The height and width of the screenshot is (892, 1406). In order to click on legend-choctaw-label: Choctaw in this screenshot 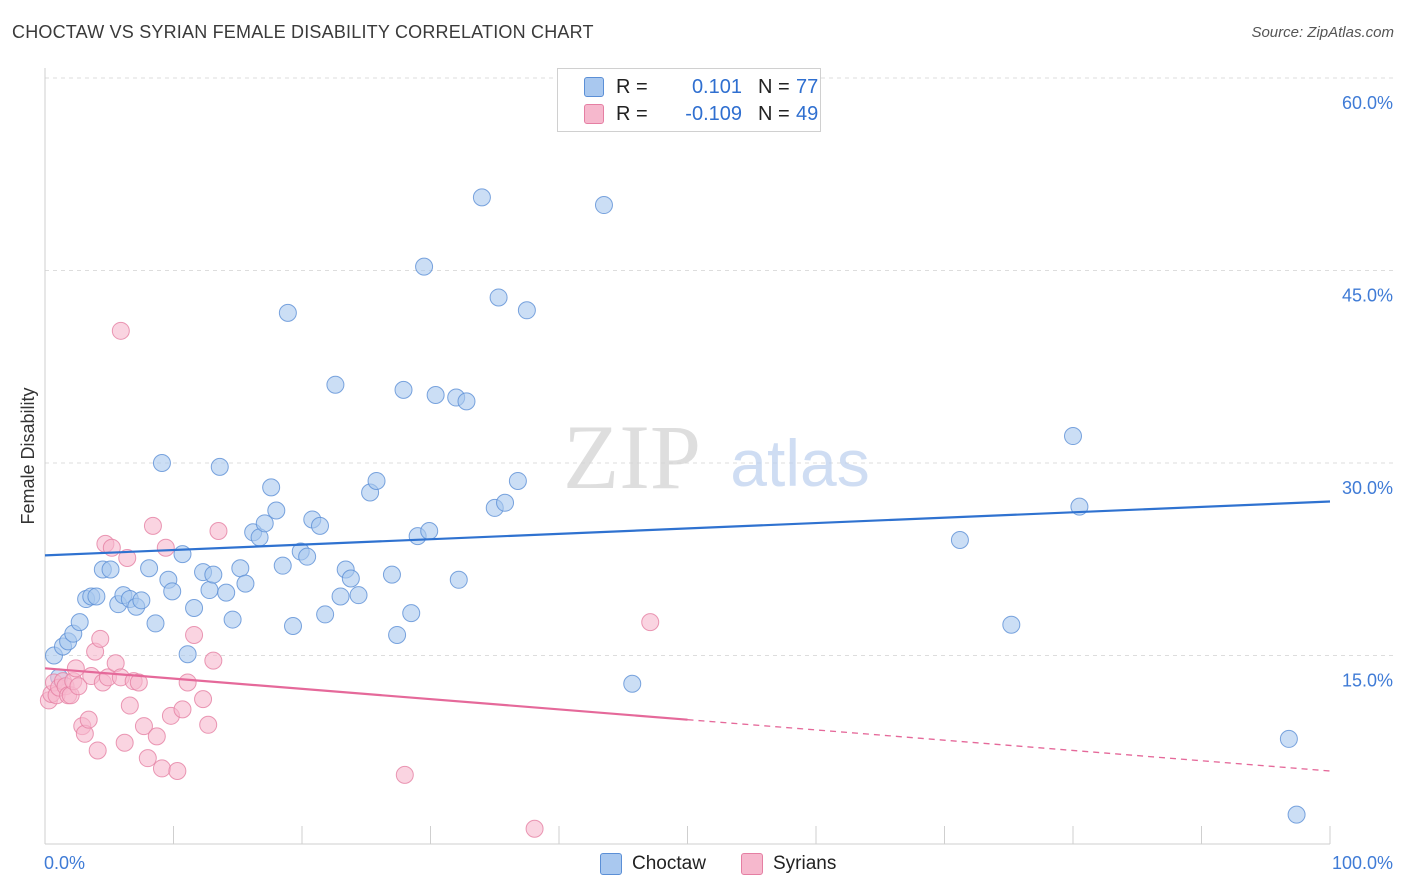, I will do `click(669, 863)`.